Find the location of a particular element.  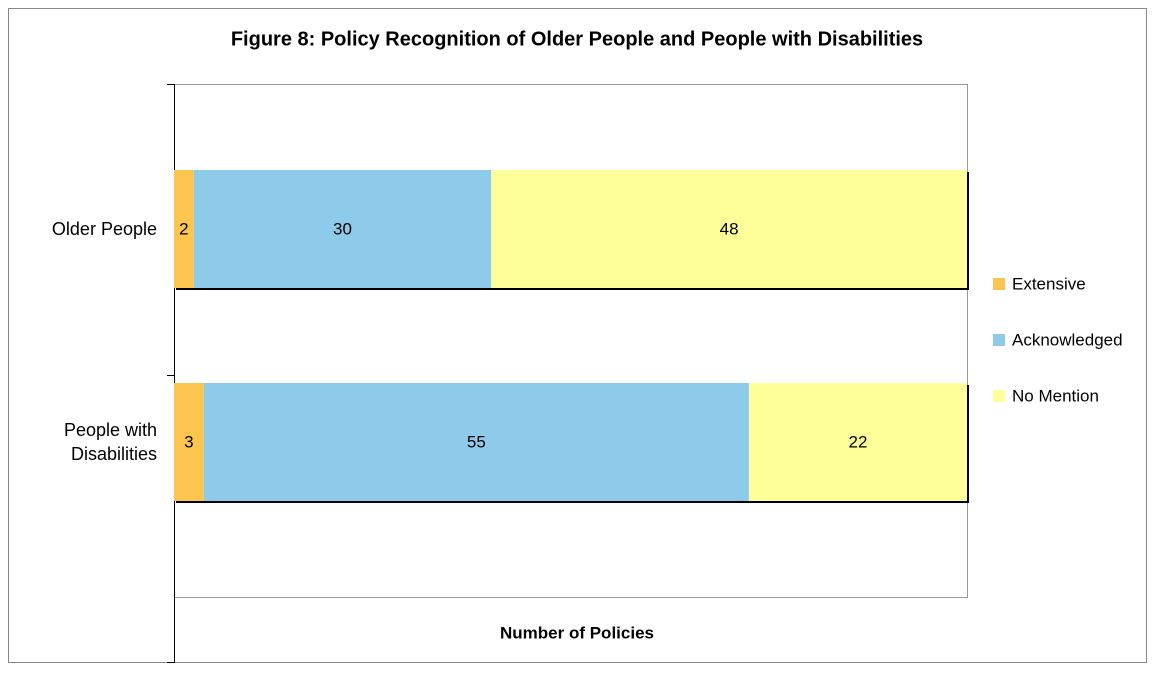

data-label: 55 is located at coordinates (476, 441).